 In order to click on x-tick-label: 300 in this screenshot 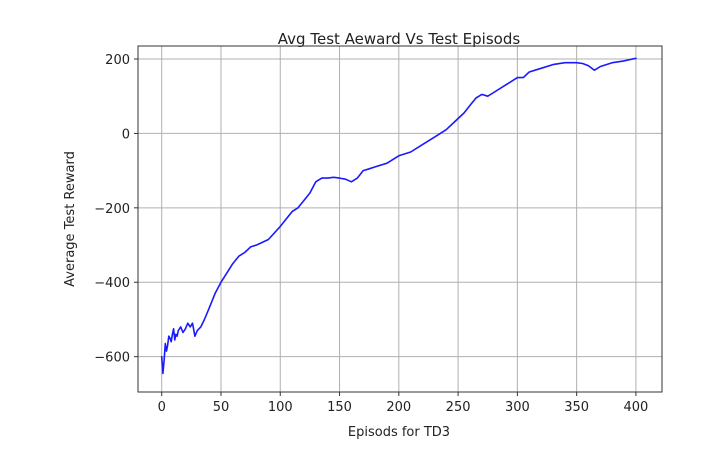, I will do `click(517, 407)`.